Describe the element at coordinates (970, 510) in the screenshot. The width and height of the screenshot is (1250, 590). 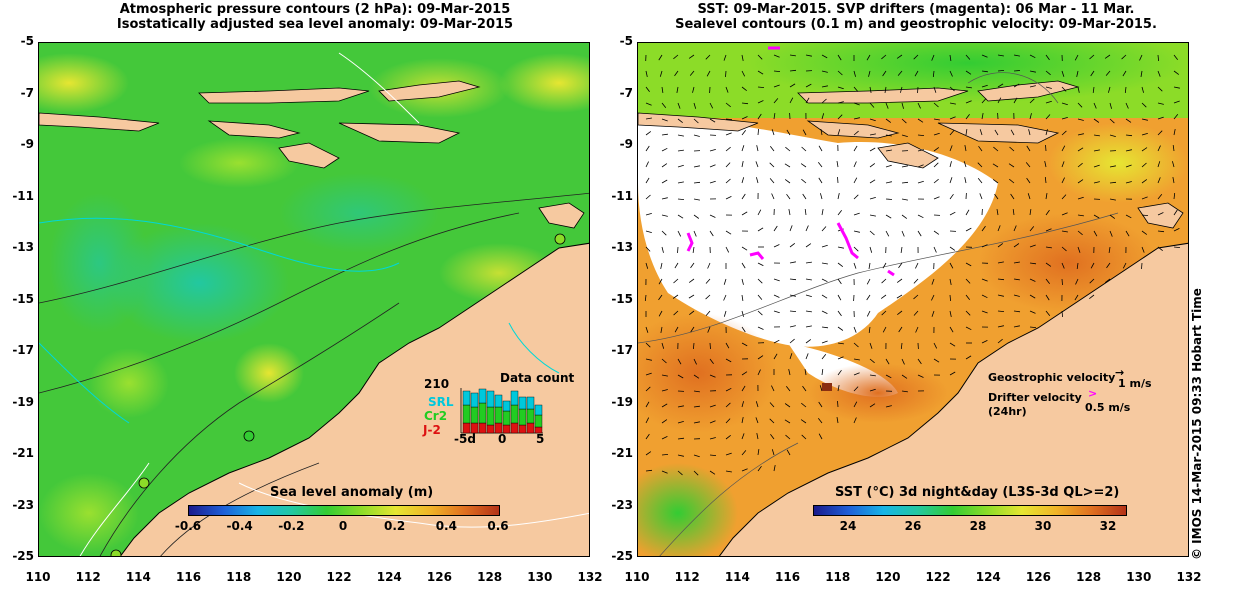
I see `right-colorbar` at that location.